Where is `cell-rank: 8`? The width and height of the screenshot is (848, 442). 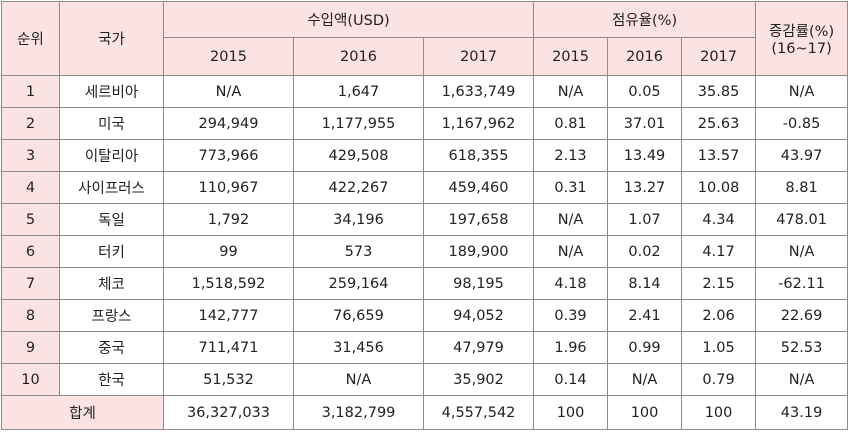
cell-rank: 8 is located at coordinates (30, 315).